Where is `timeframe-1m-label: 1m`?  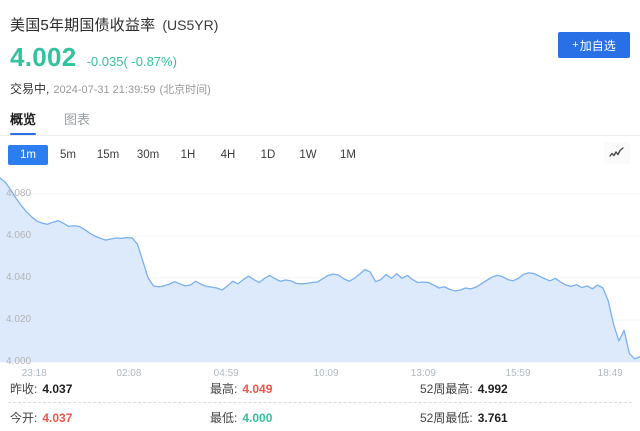
timeframe-1m-label: 1m is located at coordinates (28, 155).